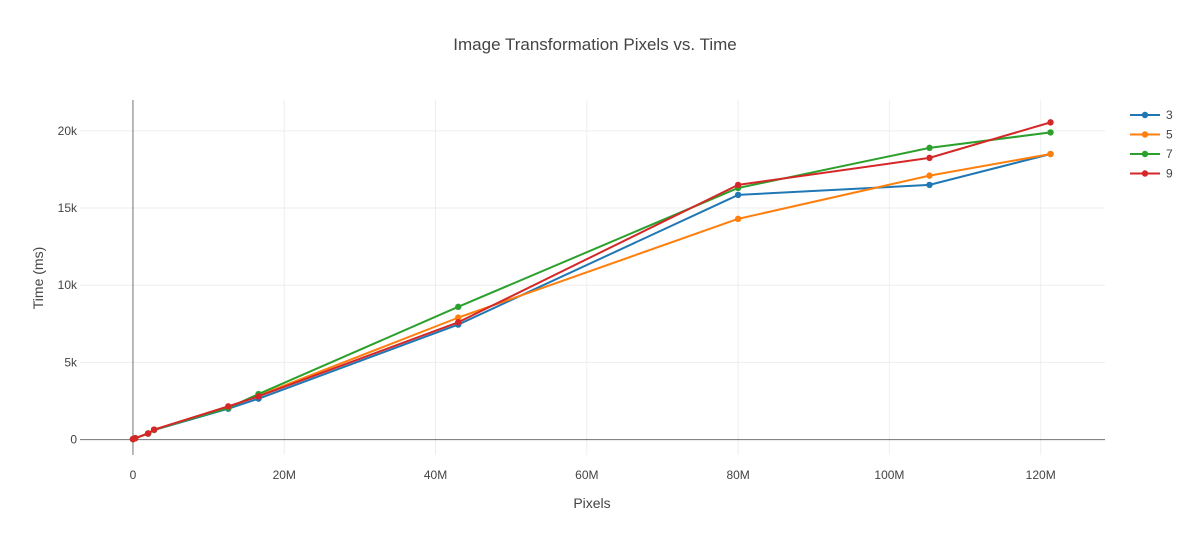  What do you see at coordinates (1169, 135) in the screenshot?
I see `legend-label: 5` at bounding box center [1169, 135].